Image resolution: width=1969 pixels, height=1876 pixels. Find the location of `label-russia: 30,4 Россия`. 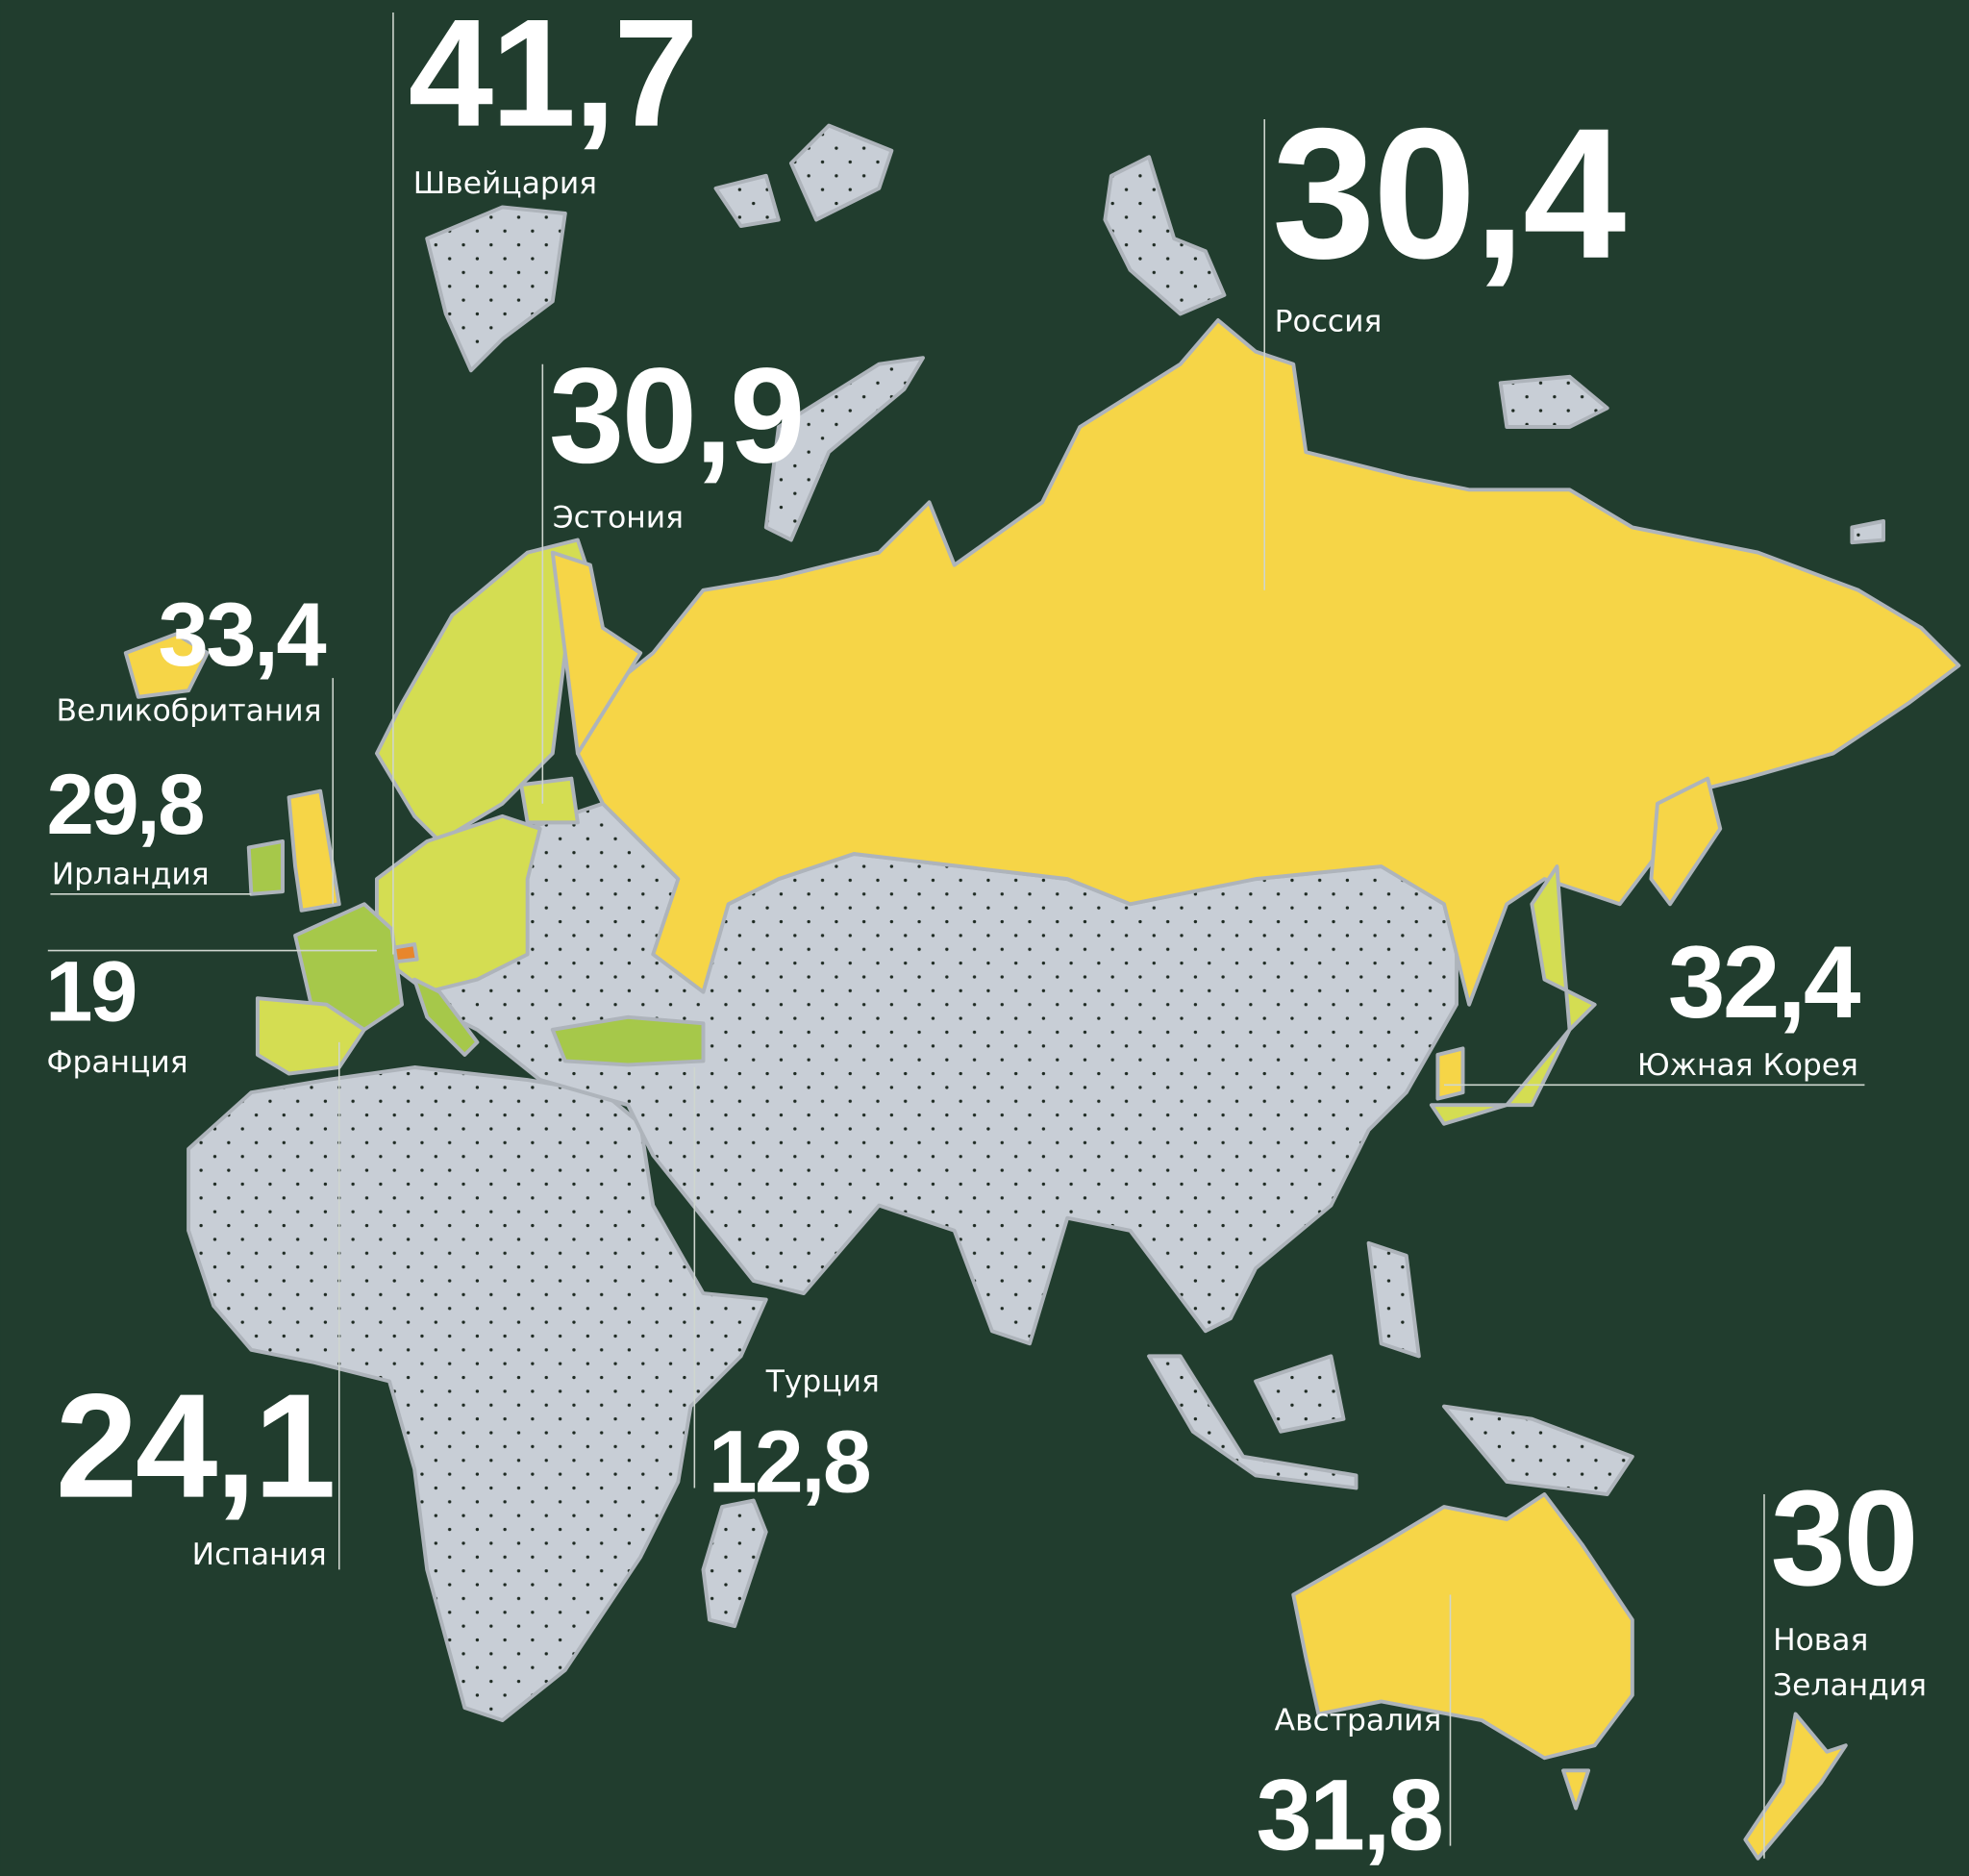

label-russia: 30,4 Россия is located at coordinates (1450, 214).